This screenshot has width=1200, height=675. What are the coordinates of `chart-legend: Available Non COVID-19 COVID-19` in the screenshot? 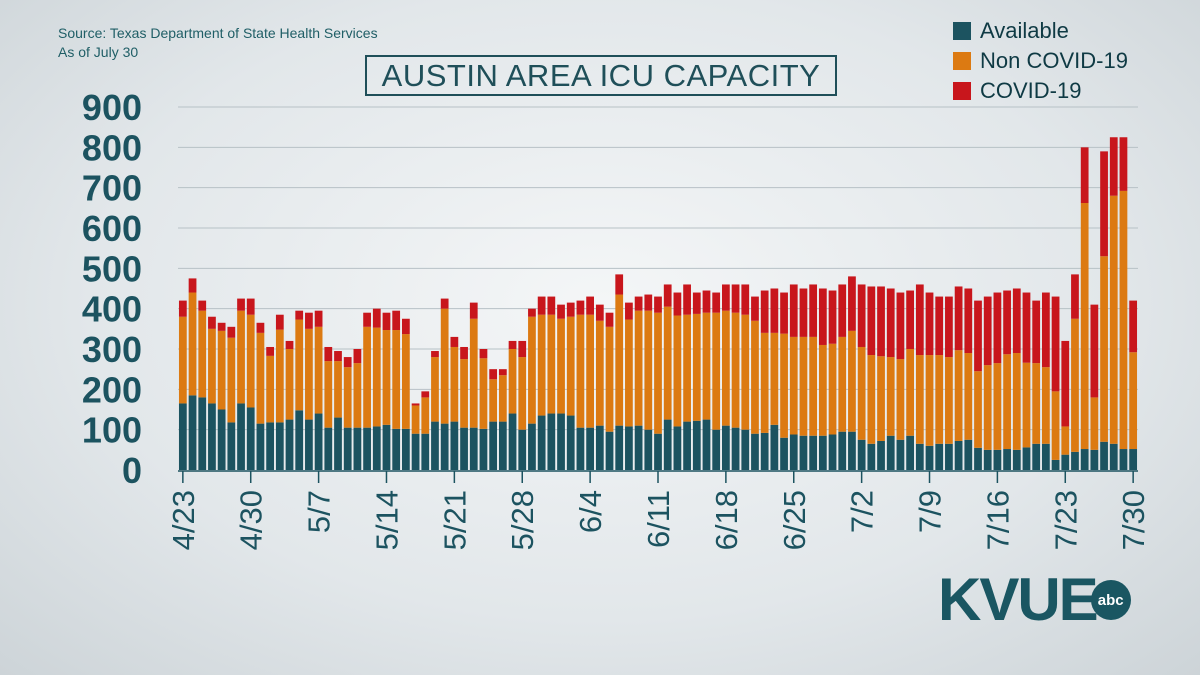 It's located at (1040, 61).